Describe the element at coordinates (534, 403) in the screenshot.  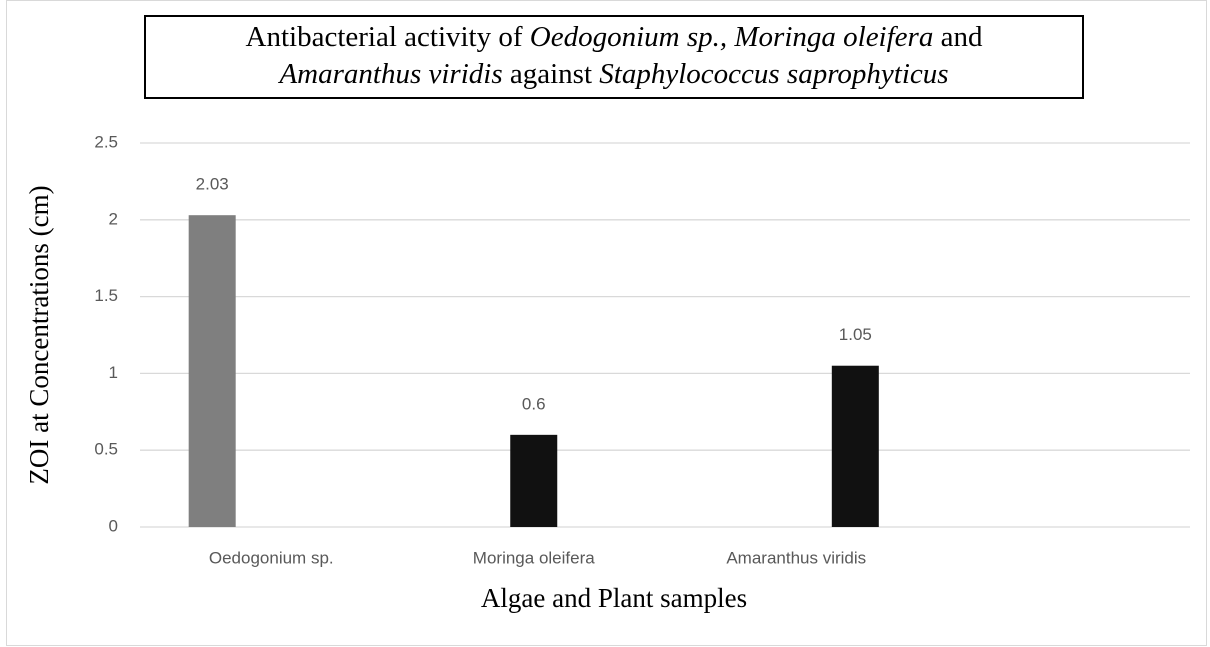
I see `data-label: 0.6` at that location.